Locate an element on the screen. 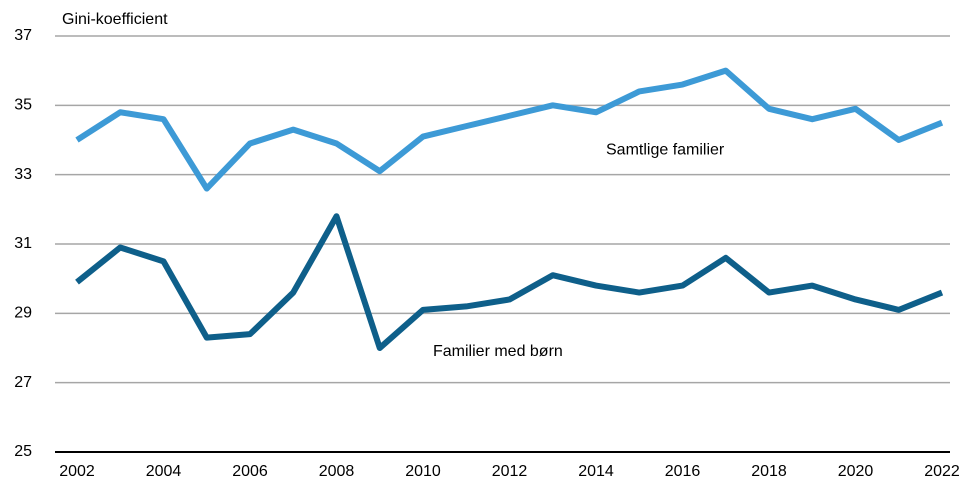 This screenshot has height=486, width=968. y-tick-label: 37 is located at coordinates (23, 35).